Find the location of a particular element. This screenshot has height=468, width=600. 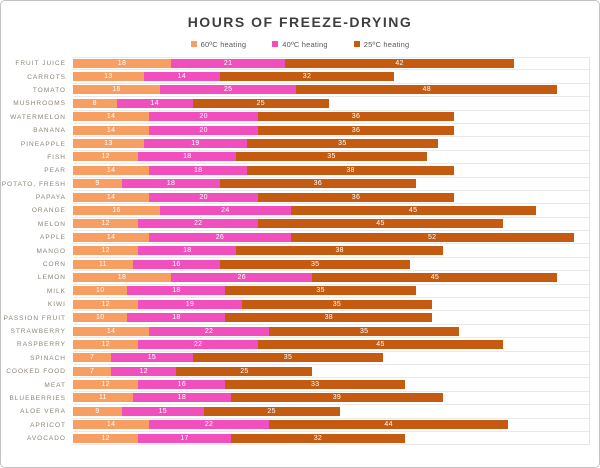

stacked-bar: 16 25 48 is located at coordinates (331, 90).